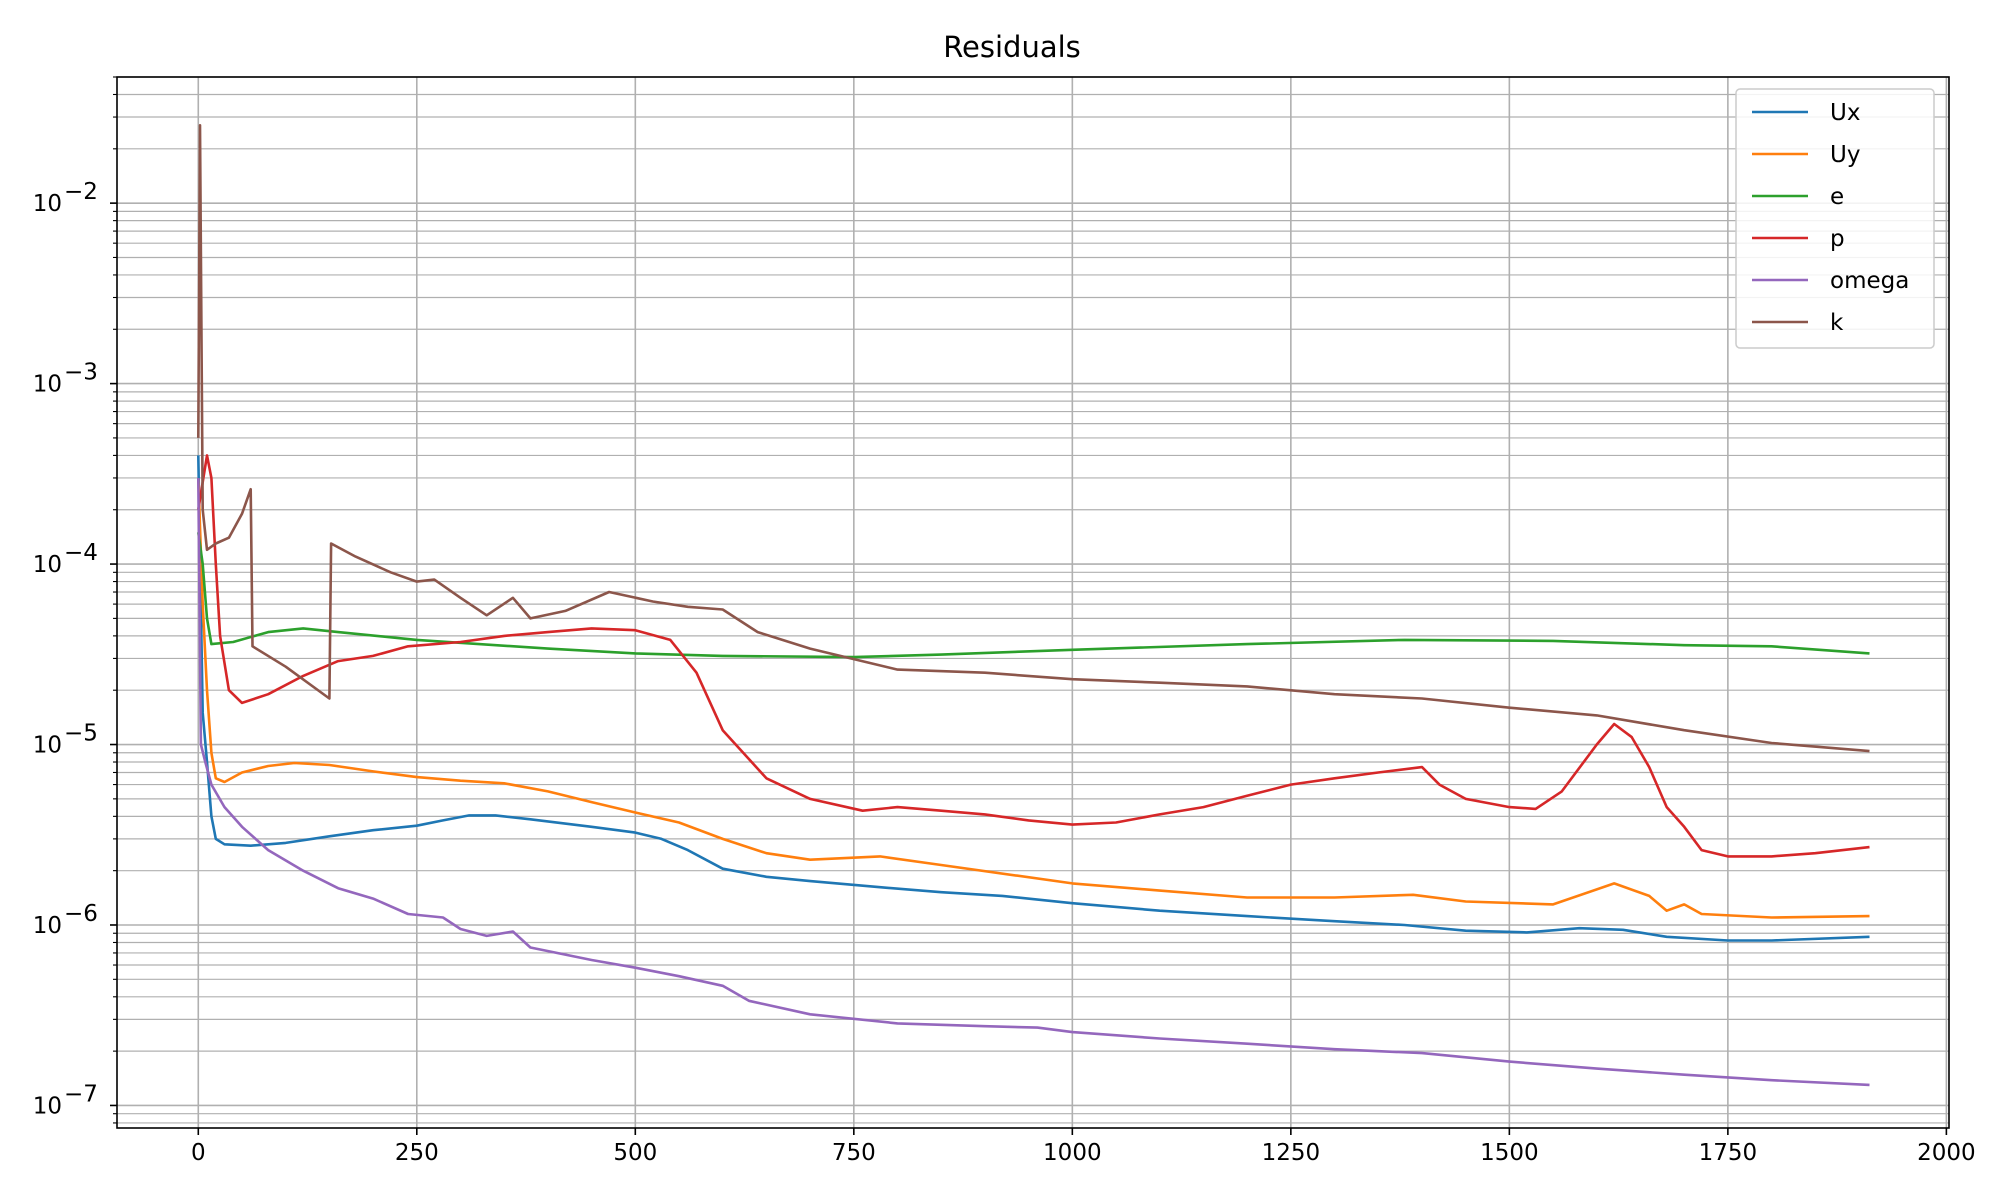 The width and height of the screenshot is (2000, 1200). Describe the element at coordinates (75, 600) in the screenshot. I see `y-axis: 10−710−610−510−410−310−2` at that location.